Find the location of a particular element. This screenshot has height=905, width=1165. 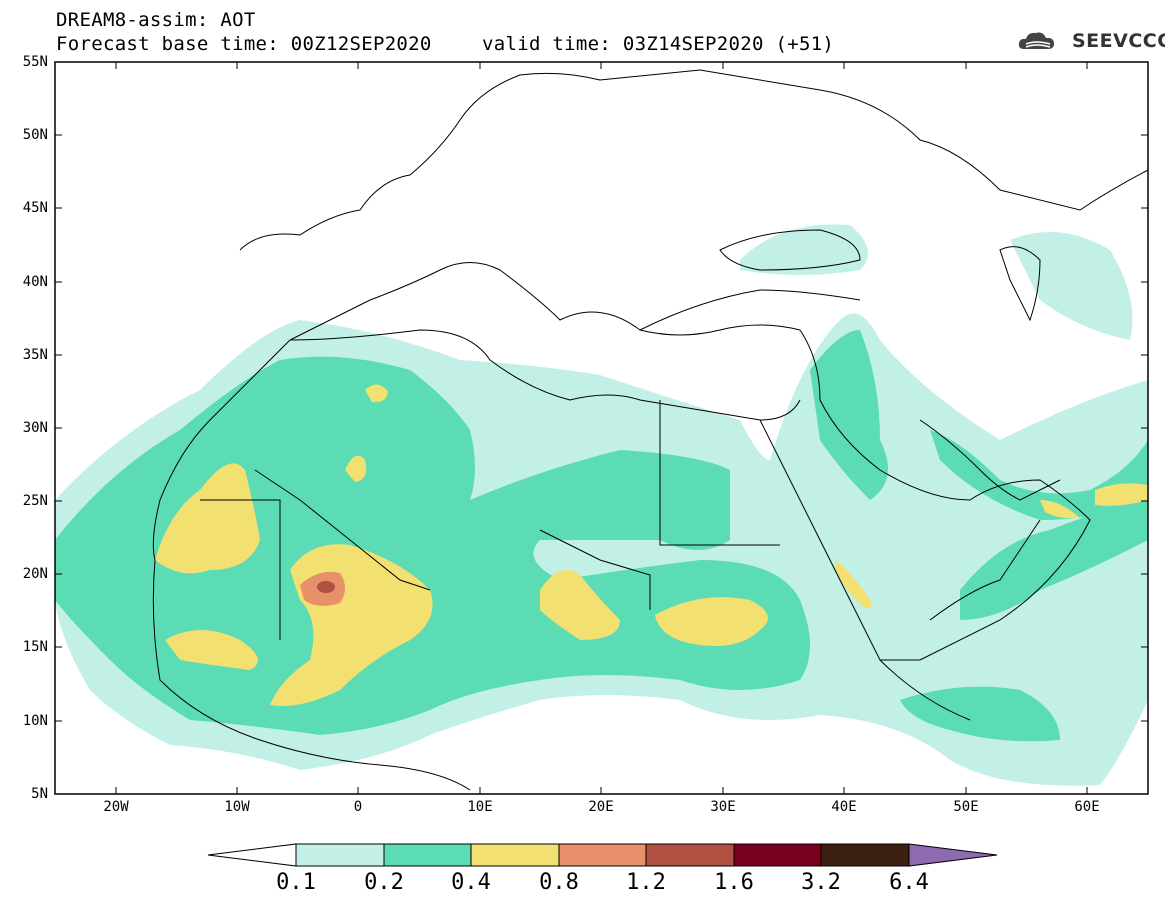

aot-contour-0-2-gulf is located at coordinates (1039, 475).